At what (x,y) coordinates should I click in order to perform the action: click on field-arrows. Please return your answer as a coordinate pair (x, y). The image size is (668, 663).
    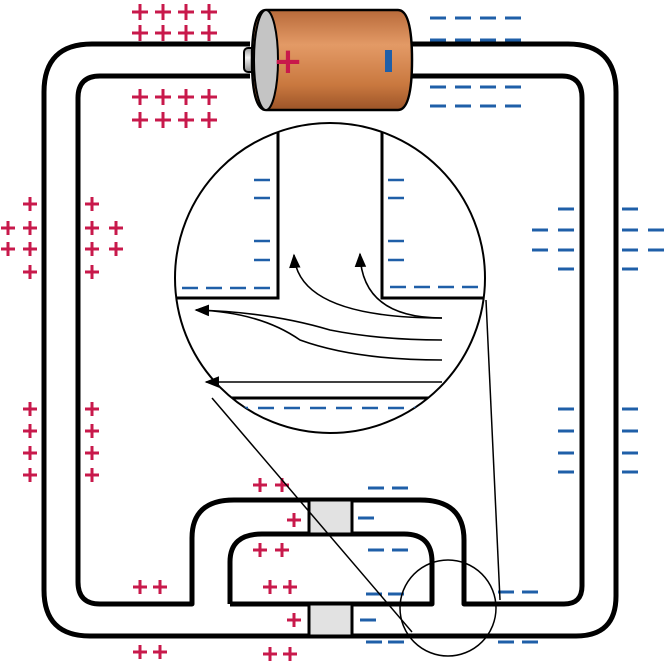
    Looking at the image, I should click on (318, 320).